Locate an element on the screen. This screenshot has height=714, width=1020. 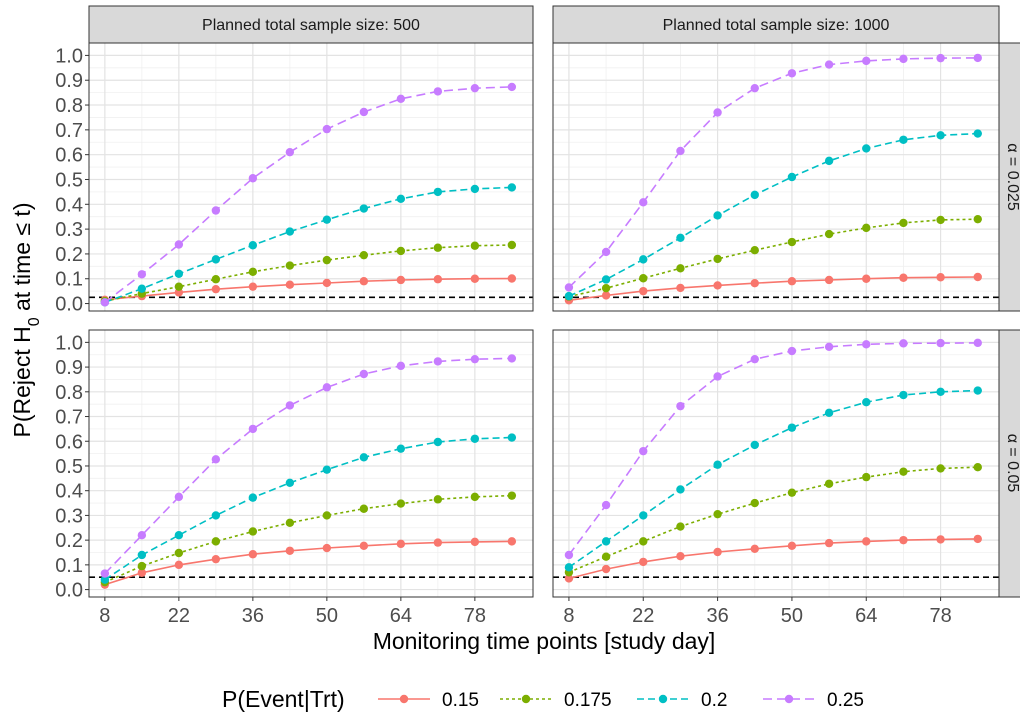
x-axis-title: Monitoring time points [study day] is located at coordinates (544, 641).